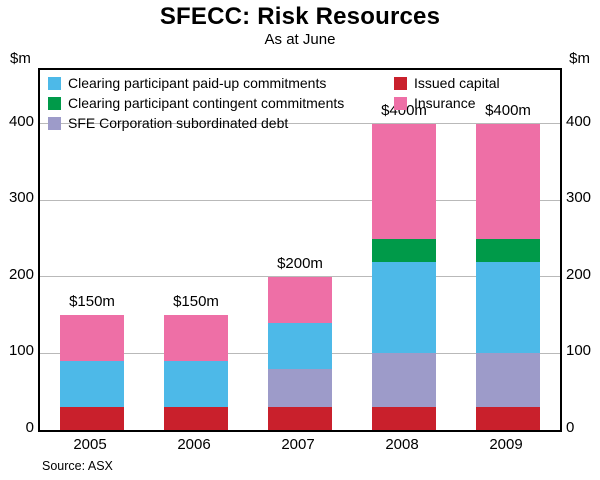  I want to click on bar-2009, so click(508, 276).